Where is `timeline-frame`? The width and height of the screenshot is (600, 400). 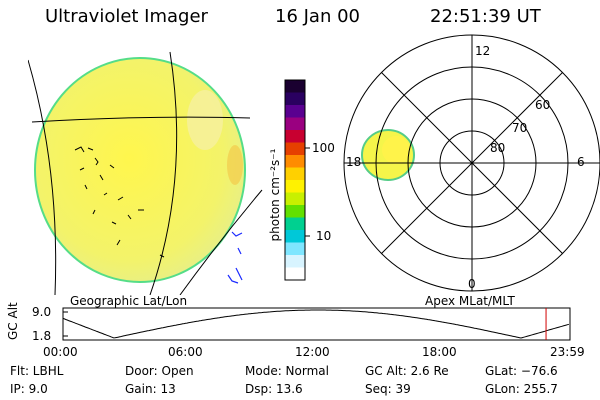 timeline-frame is located at coordinates (316, 324).